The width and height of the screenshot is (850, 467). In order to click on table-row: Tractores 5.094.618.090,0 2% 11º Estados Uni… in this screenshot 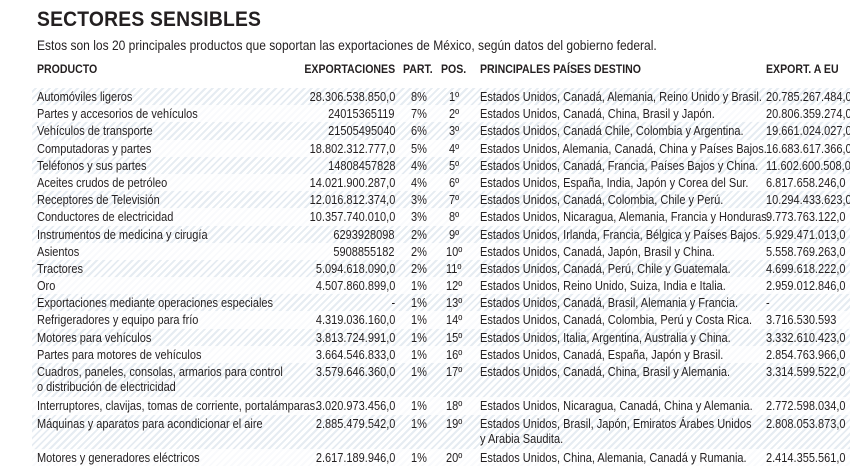, I will do `click(441, 268)`.